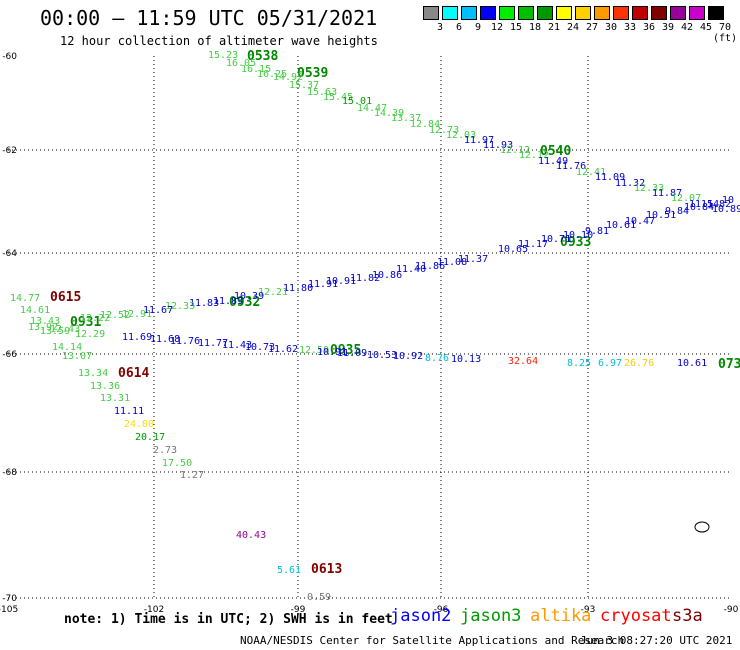  What do you see at coordinates (9, 610) in the screenshot?
I see `longitude-label: -105` at bounding box center [9, 610].